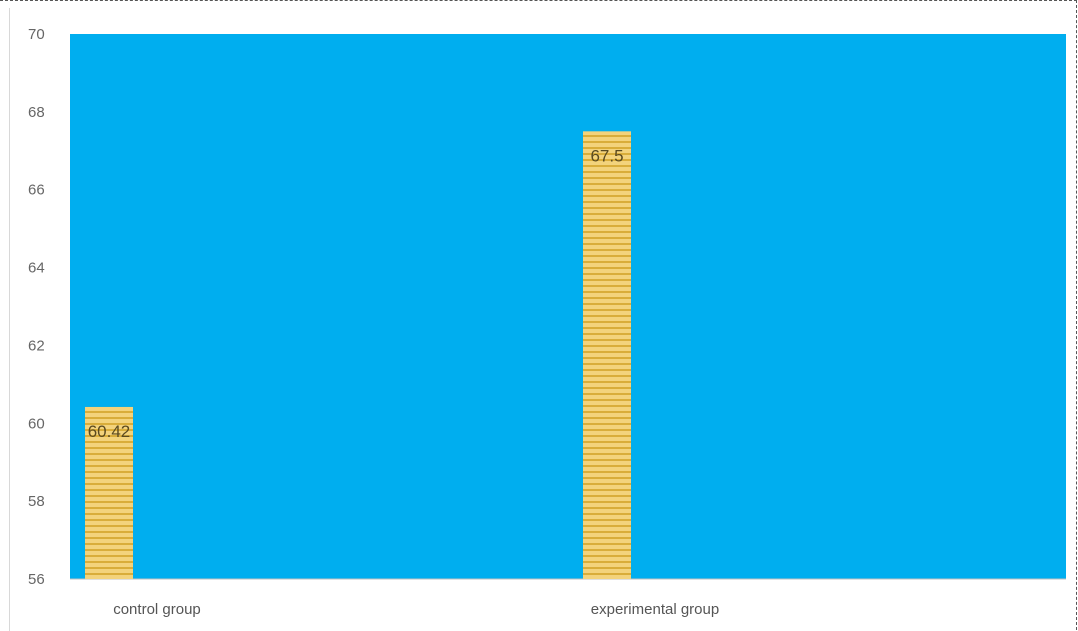 Image resolution: width=1078 pixels, height=631 pixels. I want to click on left-rule, so click(9, 319).